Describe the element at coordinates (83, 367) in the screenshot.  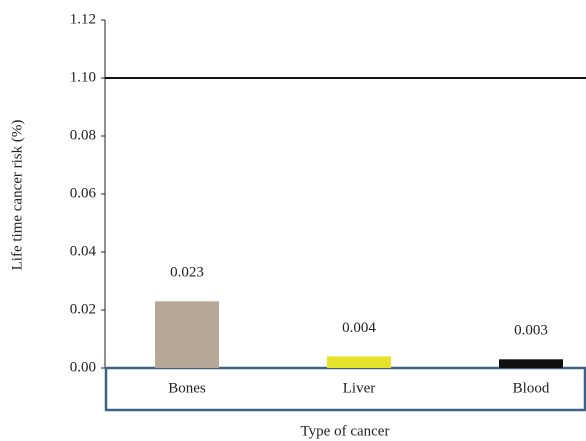
I see `y-tick-label: 0.00` at that location.